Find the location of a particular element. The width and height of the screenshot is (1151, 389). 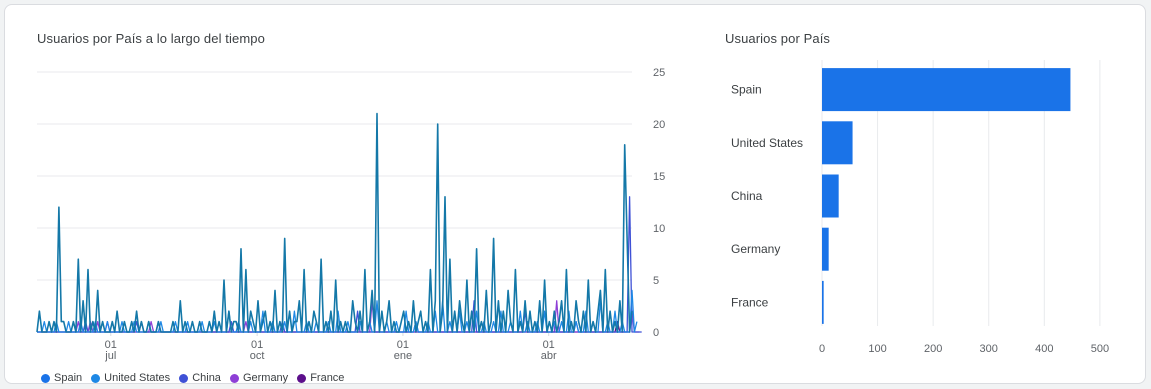

bar-united-states is located at coordinates (837, 143).